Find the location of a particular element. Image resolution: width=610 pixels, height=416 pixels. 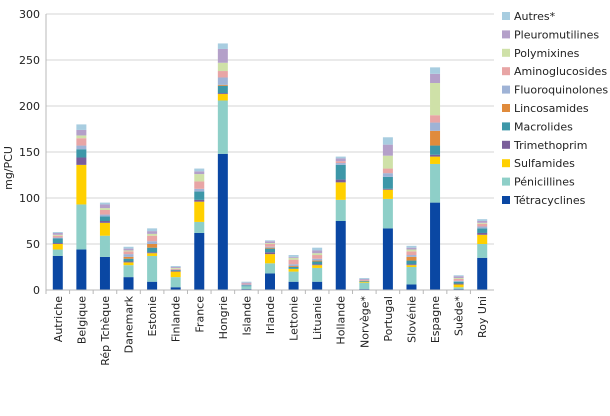

y-tick-label: 300 is located at coordinates (29, 14).